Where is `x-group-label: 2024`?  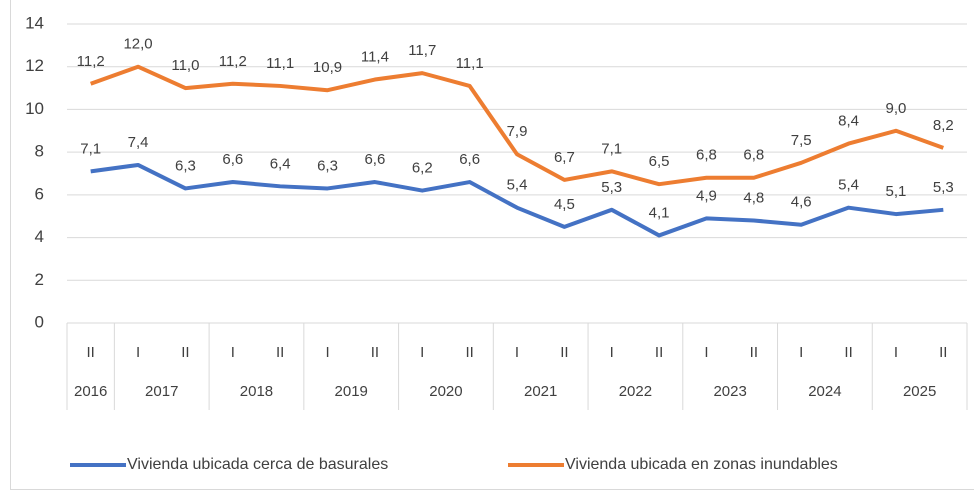 x-group-label: 2024 is located at coordinates (824, 391).